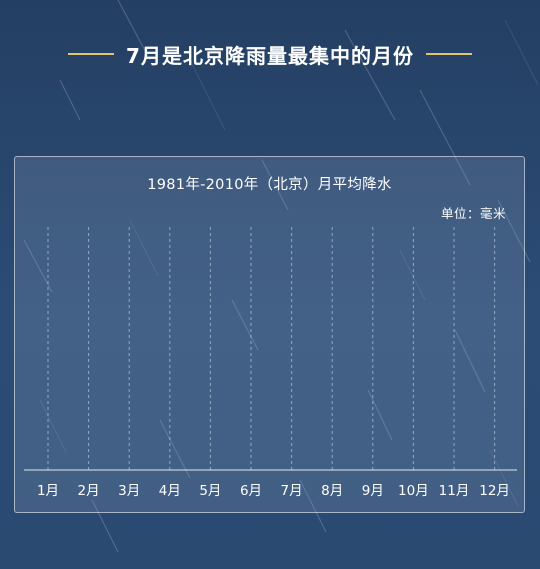 The image size is (540, 569). Describe the element at coordinates (170, 491) in the screenshot. I see `x-tick-label: 4月` at that location.